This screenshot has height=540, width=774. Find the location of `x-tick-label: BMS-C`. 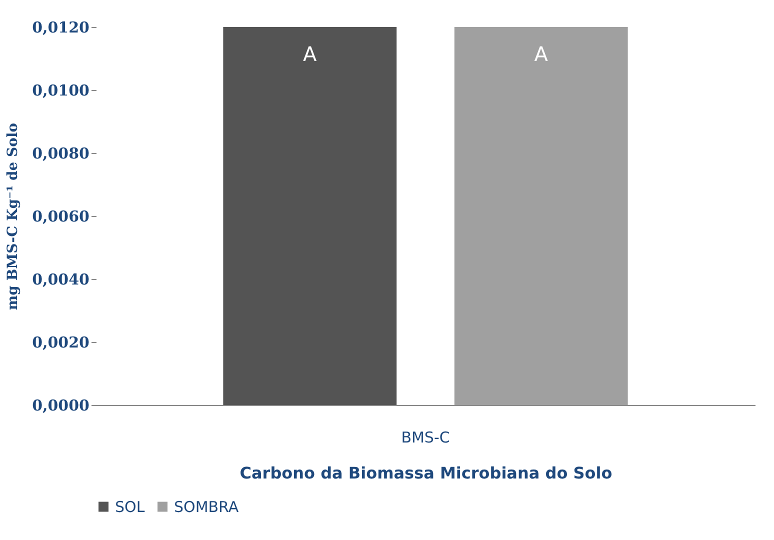

x-tick-label: BMS-C is located at coordinates (425, 437).